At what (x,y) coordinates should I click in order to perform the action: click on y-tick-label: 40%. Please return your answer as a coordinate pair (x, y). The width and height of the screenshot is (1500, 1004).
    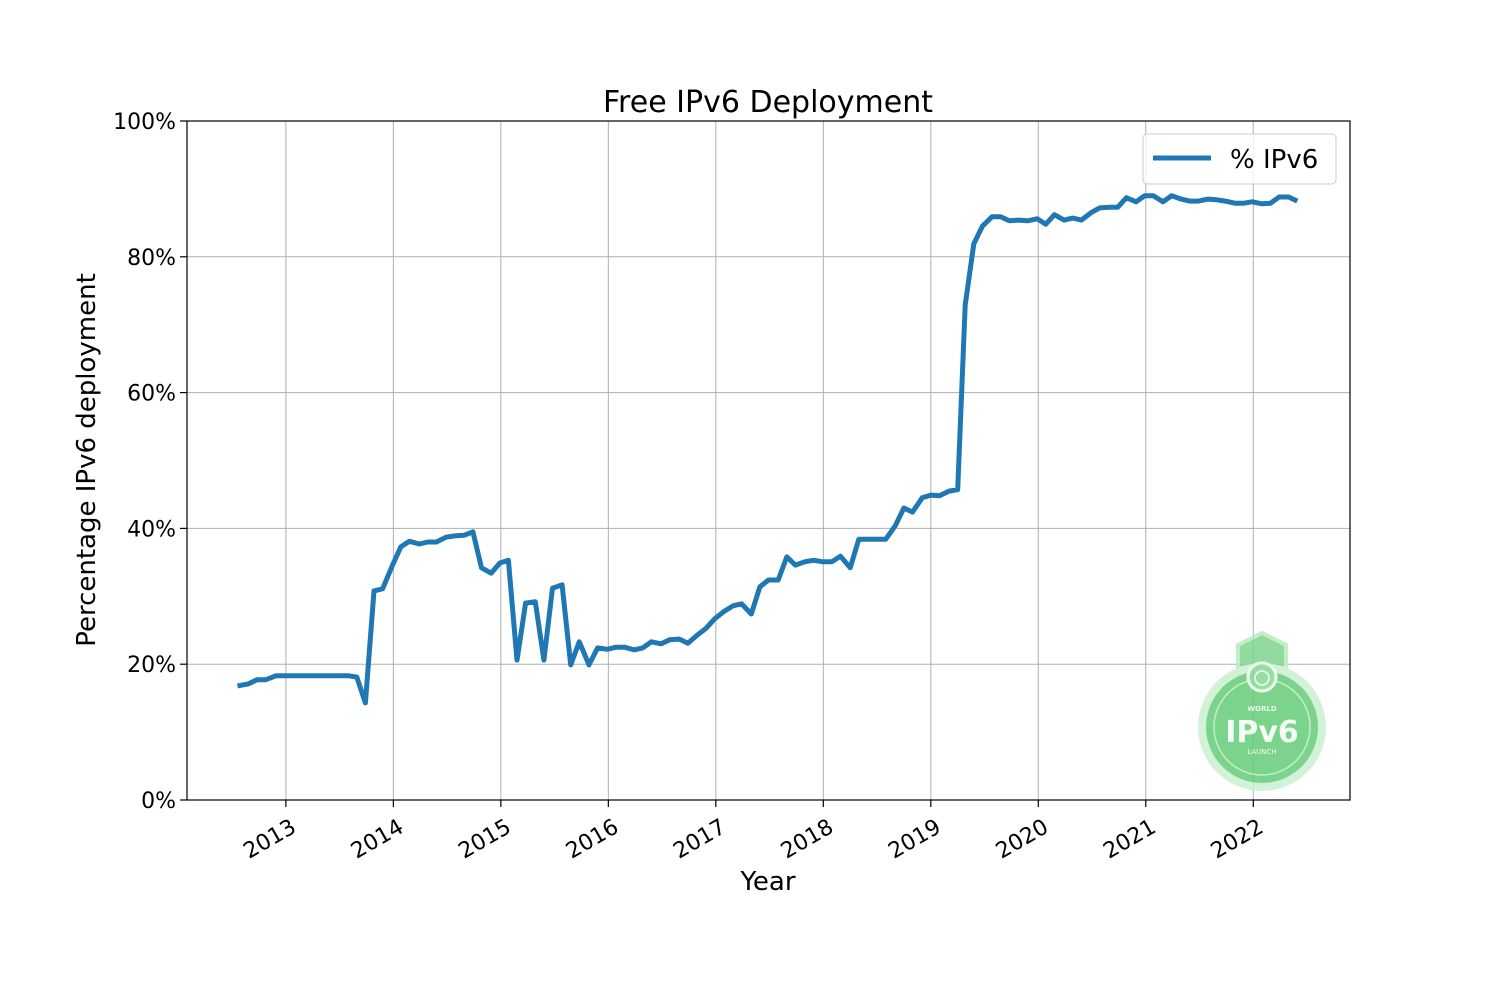
    Looking at the image, I should click on (151, 529).